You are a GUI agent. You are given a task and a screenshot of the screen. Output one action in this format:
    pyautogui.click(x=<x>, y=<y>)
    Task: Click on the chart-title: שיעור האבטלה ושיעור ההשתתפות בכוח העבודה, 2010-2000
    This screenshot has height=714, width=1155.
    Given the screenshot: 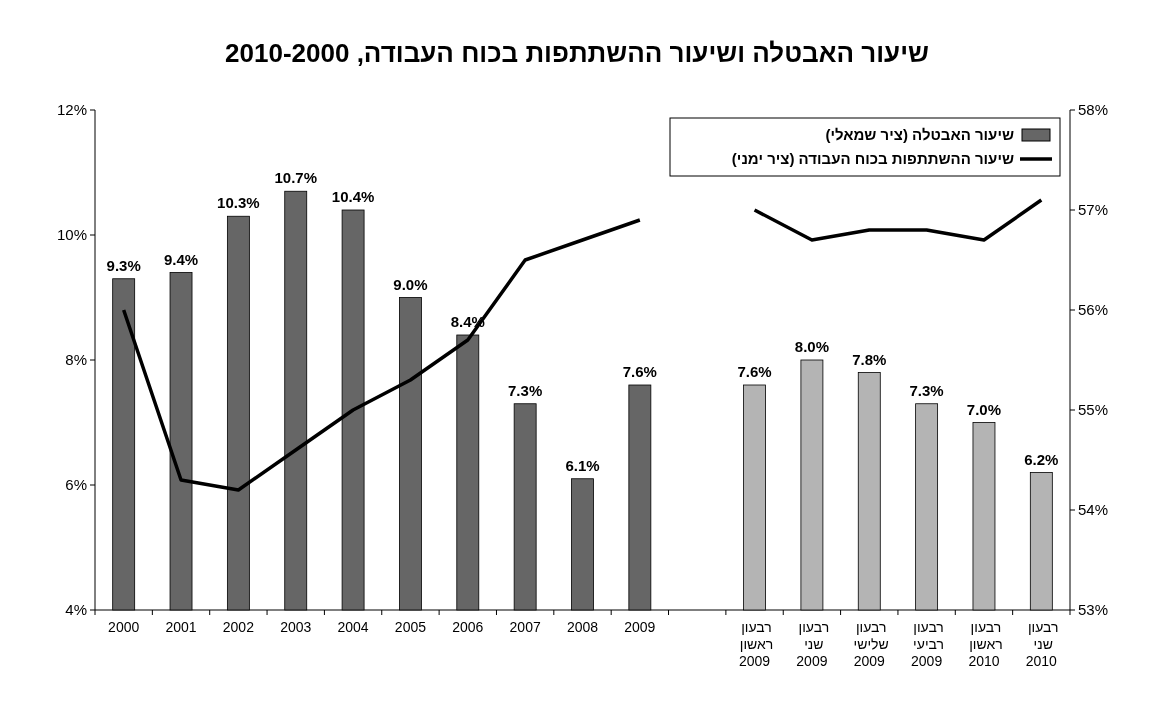 What is the action you would take?
    pyautogui.click(x=577, y=53)
    